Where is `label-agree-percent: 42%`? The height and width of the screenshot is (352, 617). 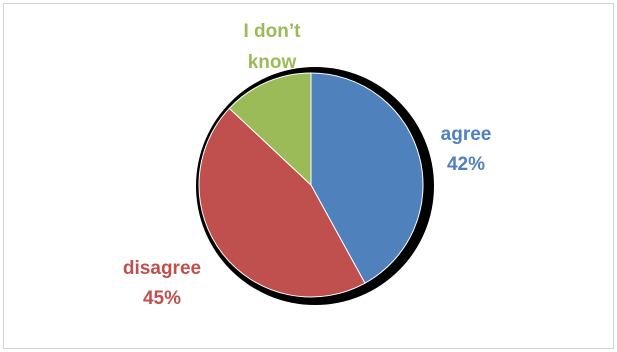
label-agree-percent: 42% is located at coordinates (466, 164).